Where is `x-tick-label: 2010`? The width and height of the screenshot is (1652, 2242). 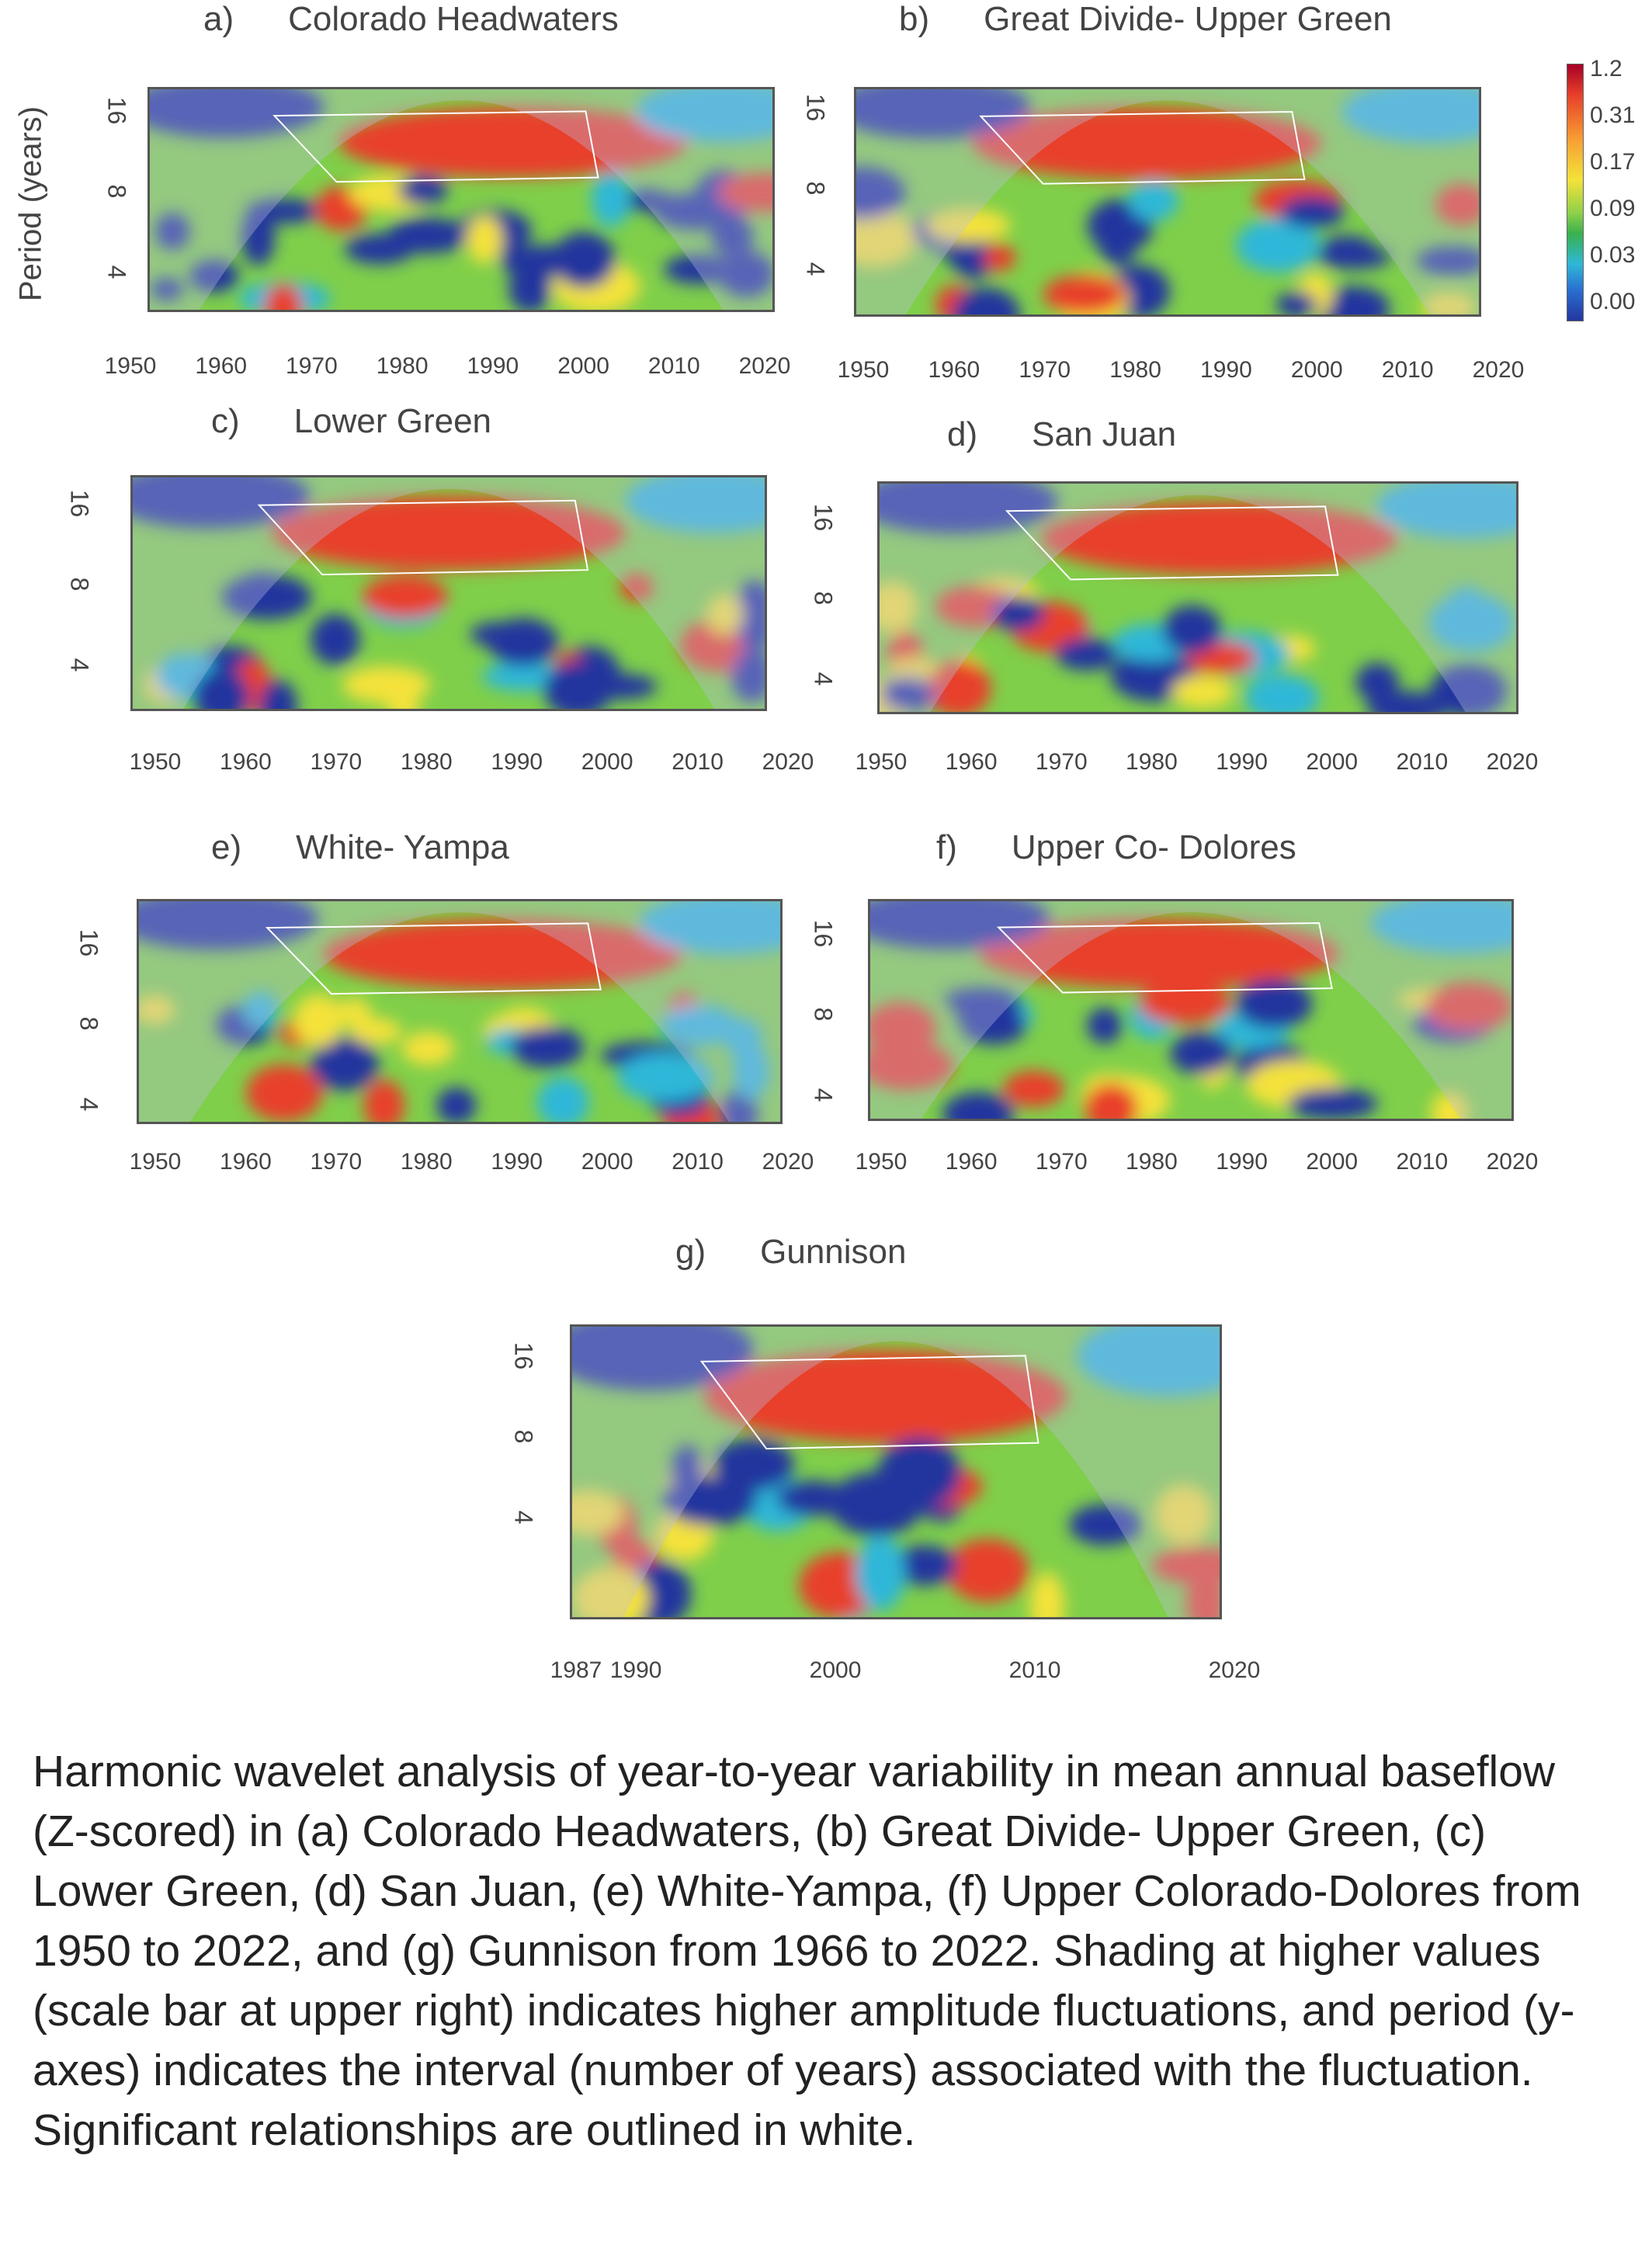
x-tick-label: 2010 is located at coordinates (1422, 762).